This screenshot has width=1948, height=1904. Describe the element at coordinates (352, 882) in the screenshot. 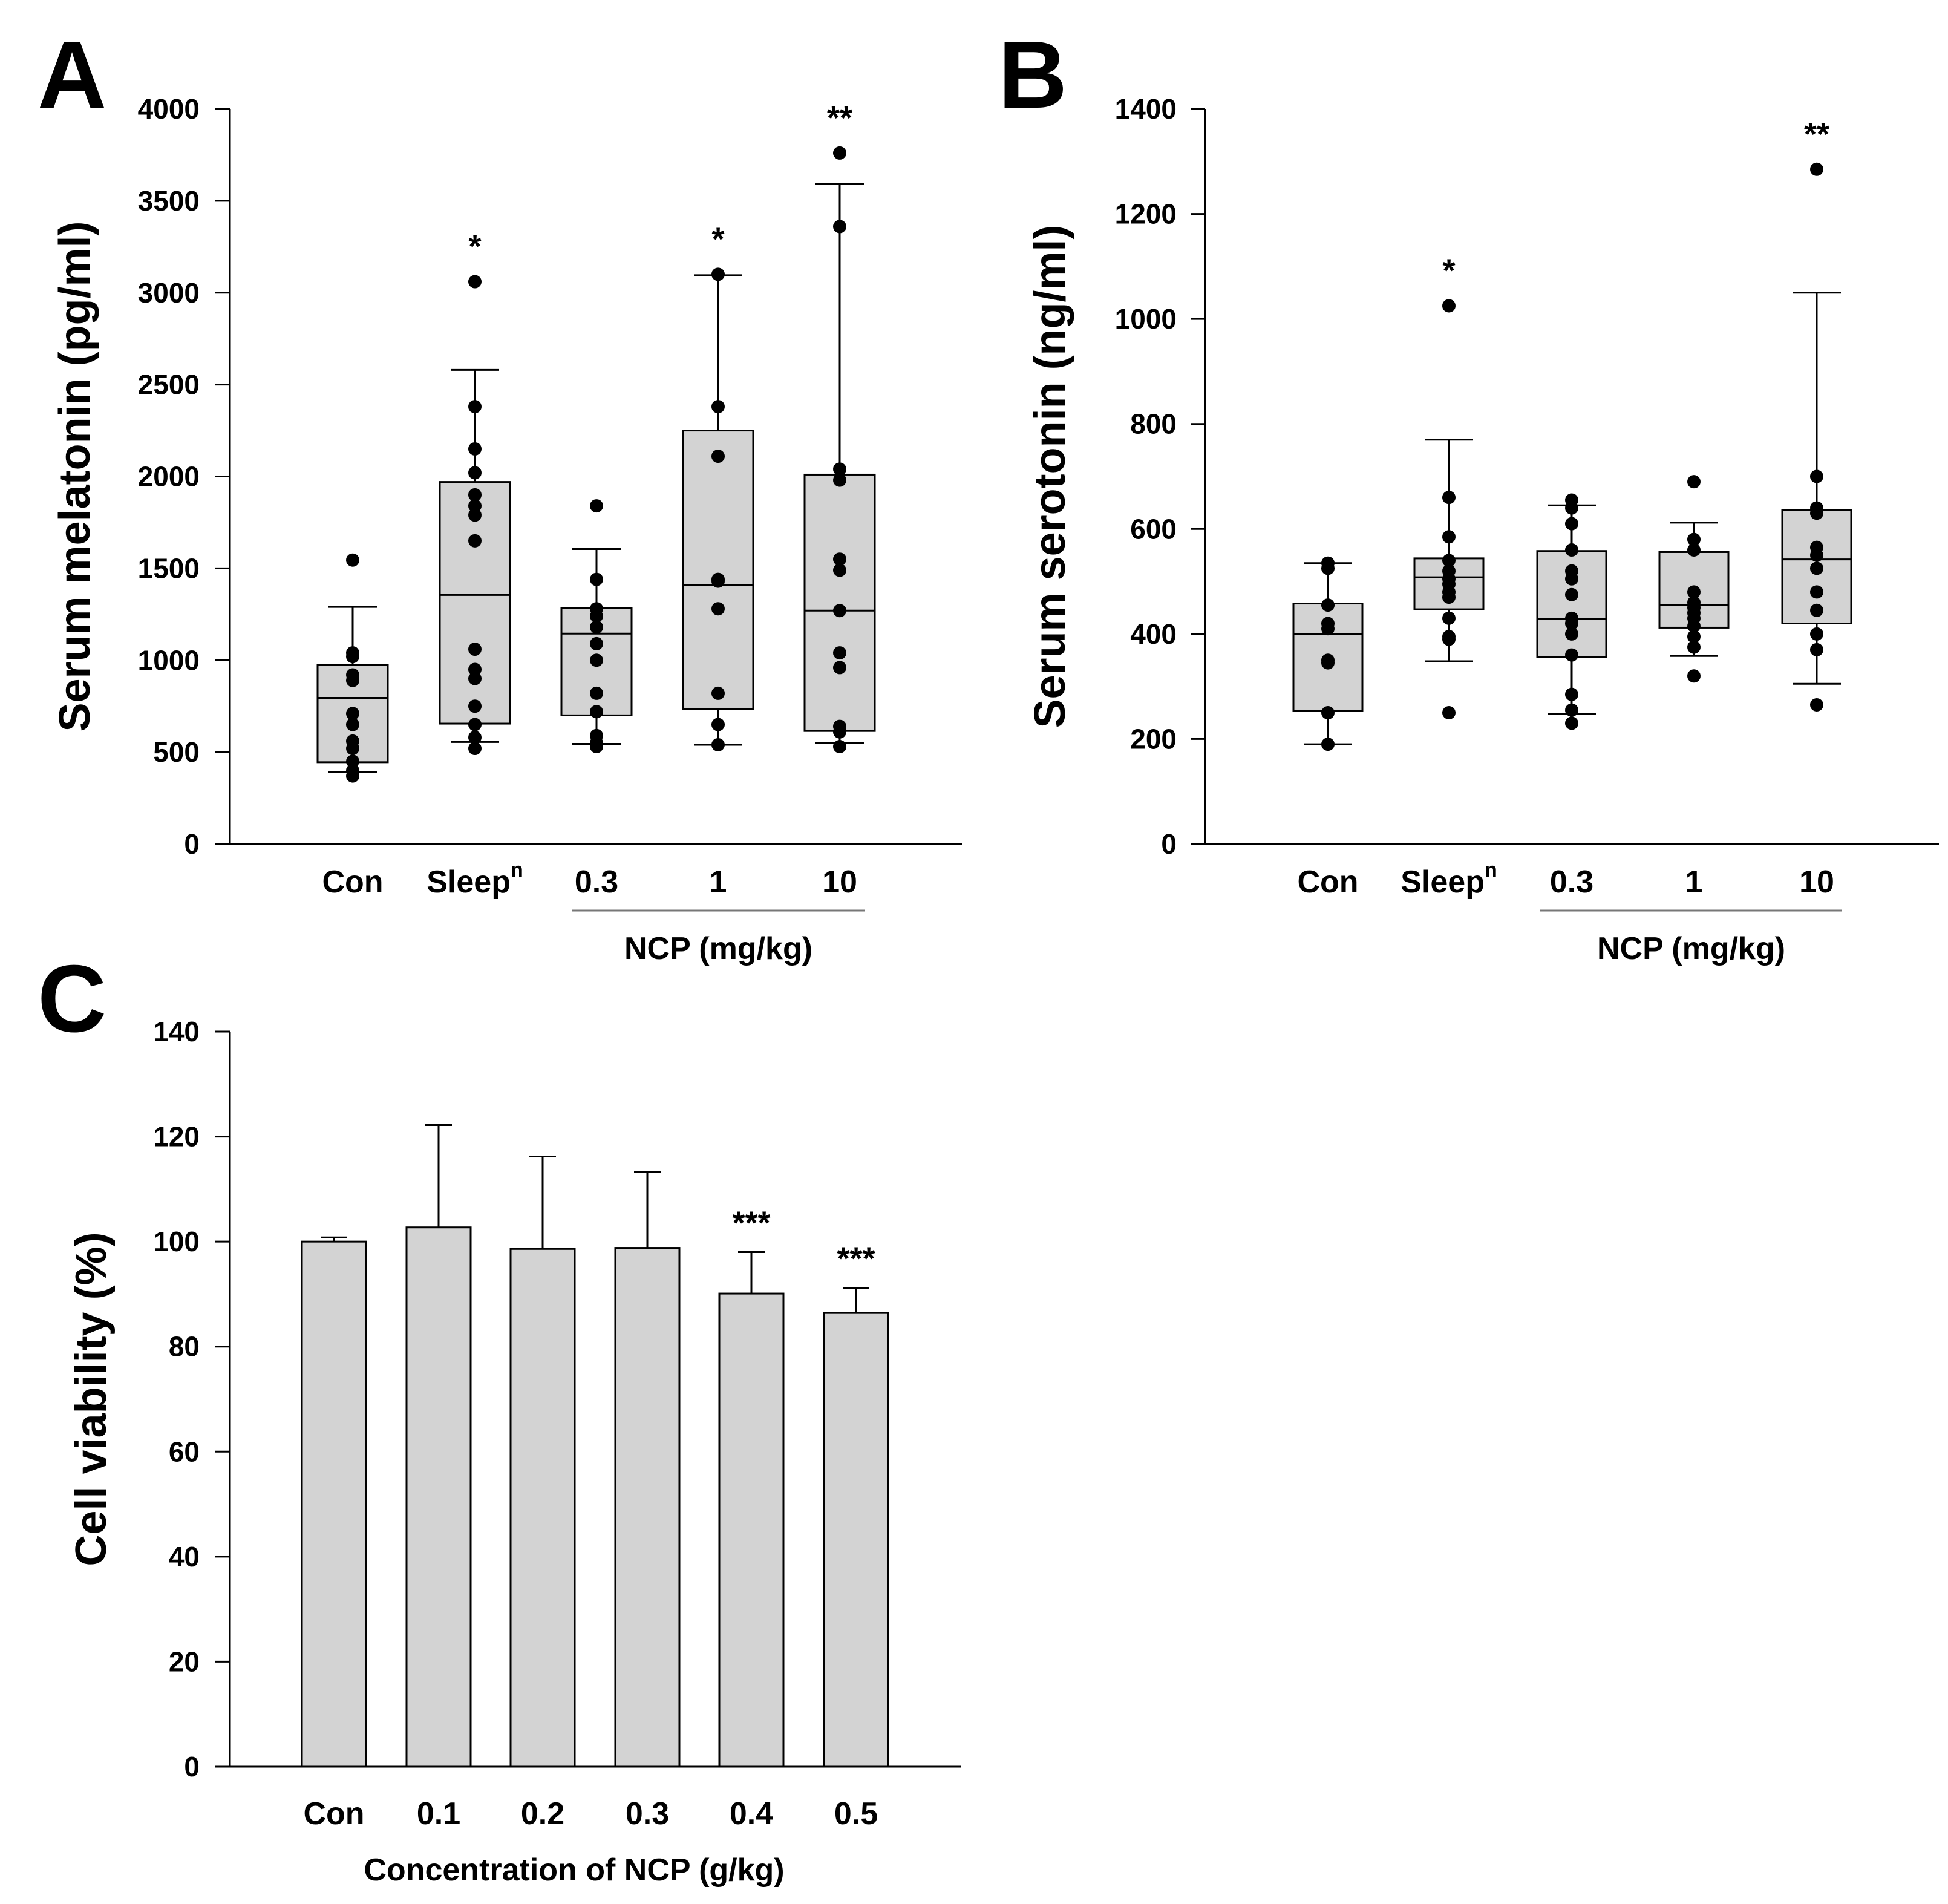

I see `x-tick-label-text: Con` at that location.